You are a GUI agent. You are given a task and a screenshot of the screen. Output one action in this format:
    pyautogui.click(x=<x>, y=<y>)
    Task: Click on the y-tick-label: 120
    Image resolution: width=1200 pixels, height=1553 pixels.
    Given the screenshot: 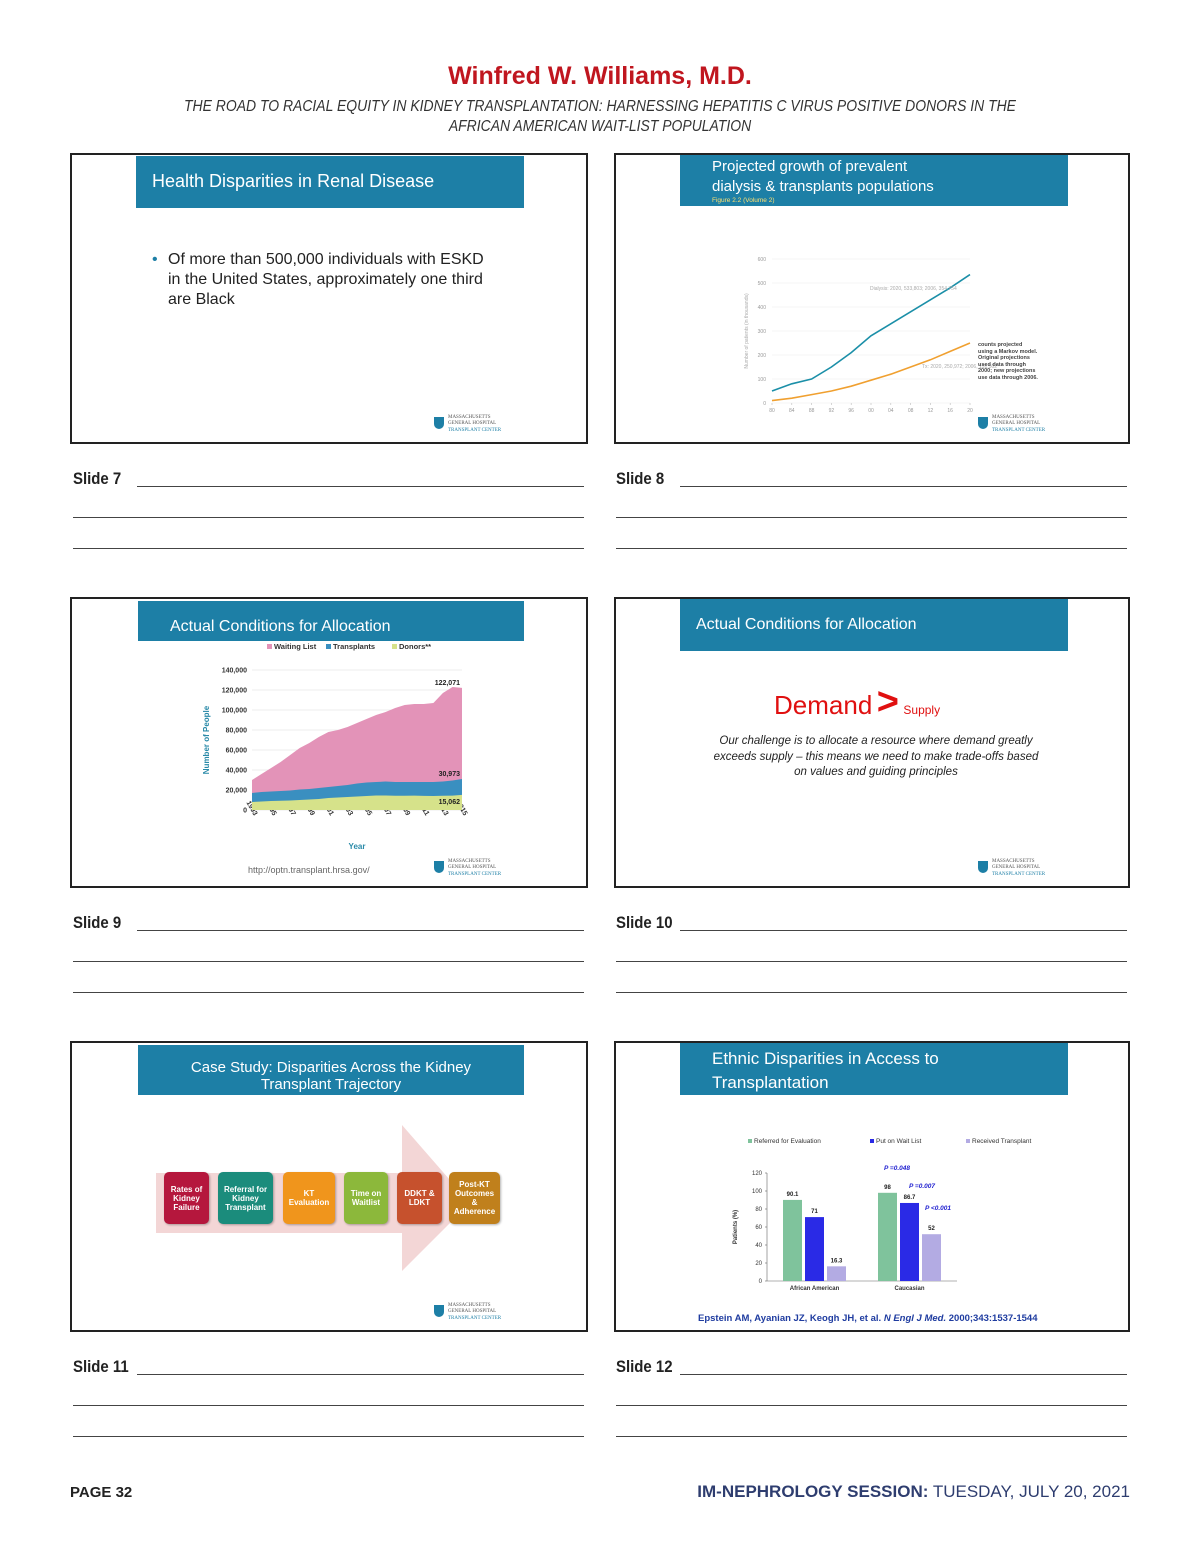 What is the action you would take?
    pyautogui.click(x=757, y=1174)
    